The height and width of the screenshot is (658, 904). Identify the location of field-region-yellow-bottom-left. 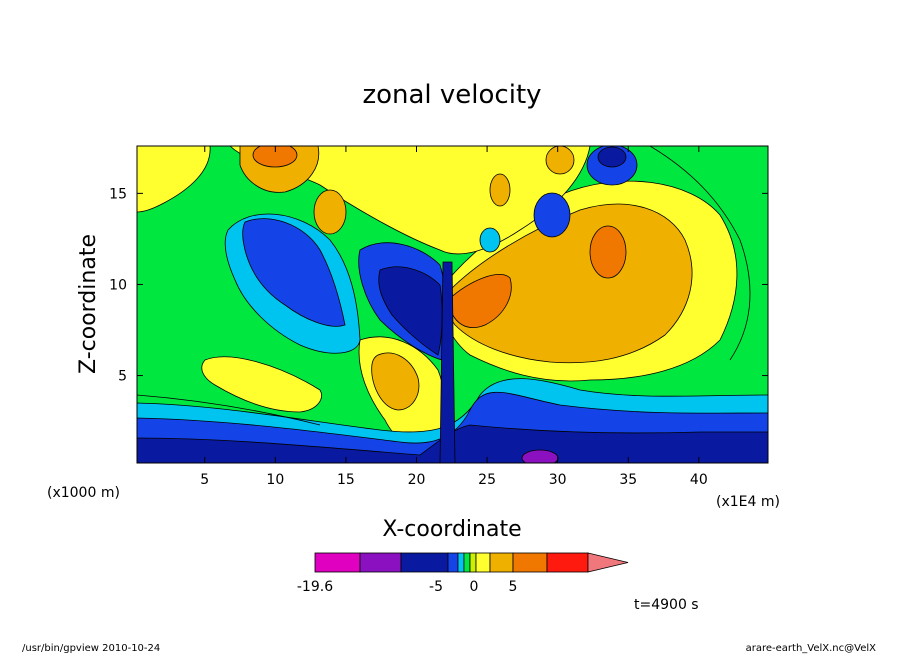
(261, 384).